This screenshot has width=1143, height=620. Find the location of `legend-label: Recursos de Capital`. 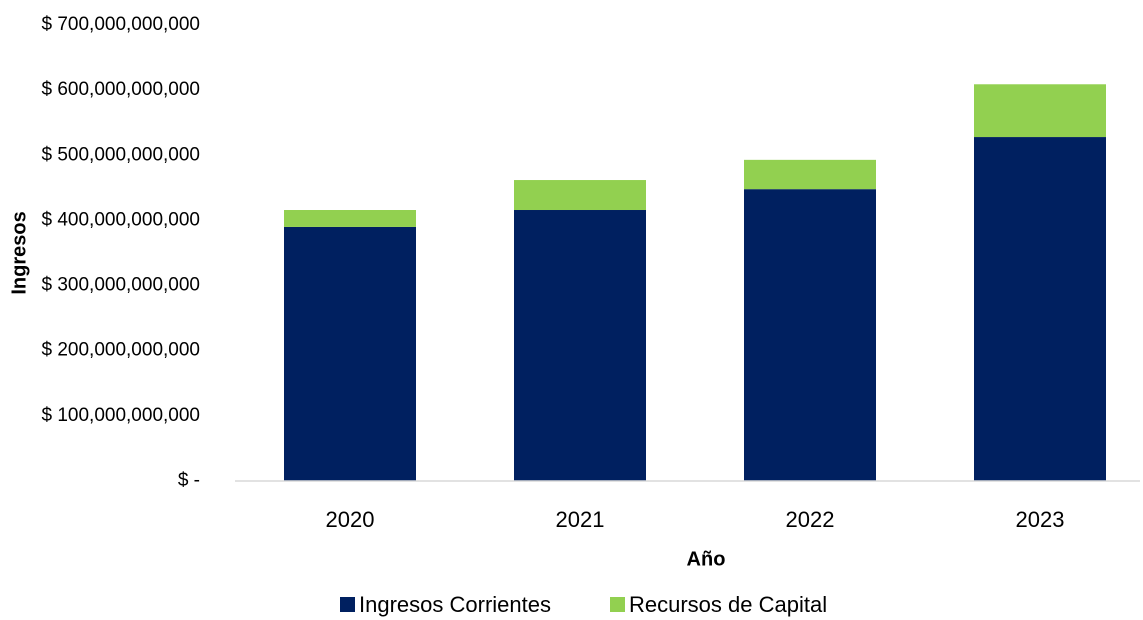

legend-label: Recursos de Capital is located at coordinates (728, 604).